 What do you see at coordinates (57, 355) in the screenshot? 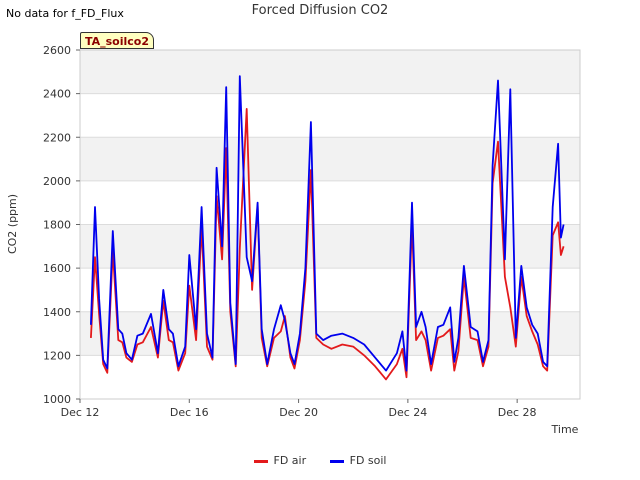
I see `y-tick-label: 1200` at bounding box center [57, 355].